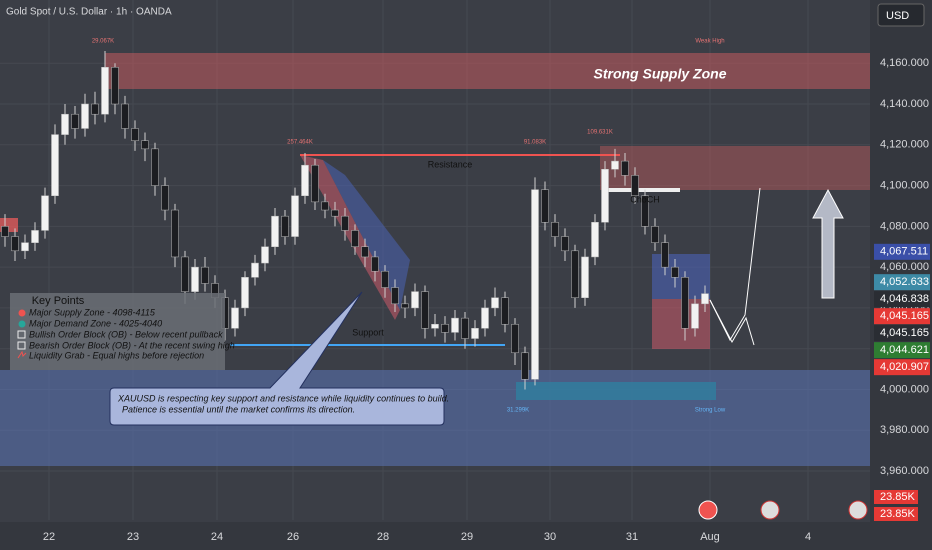  Describe the element at coordinates (92, 312) in the screenshot. I see `key-point: Major Supply Zone - 4098-4115` at that location.